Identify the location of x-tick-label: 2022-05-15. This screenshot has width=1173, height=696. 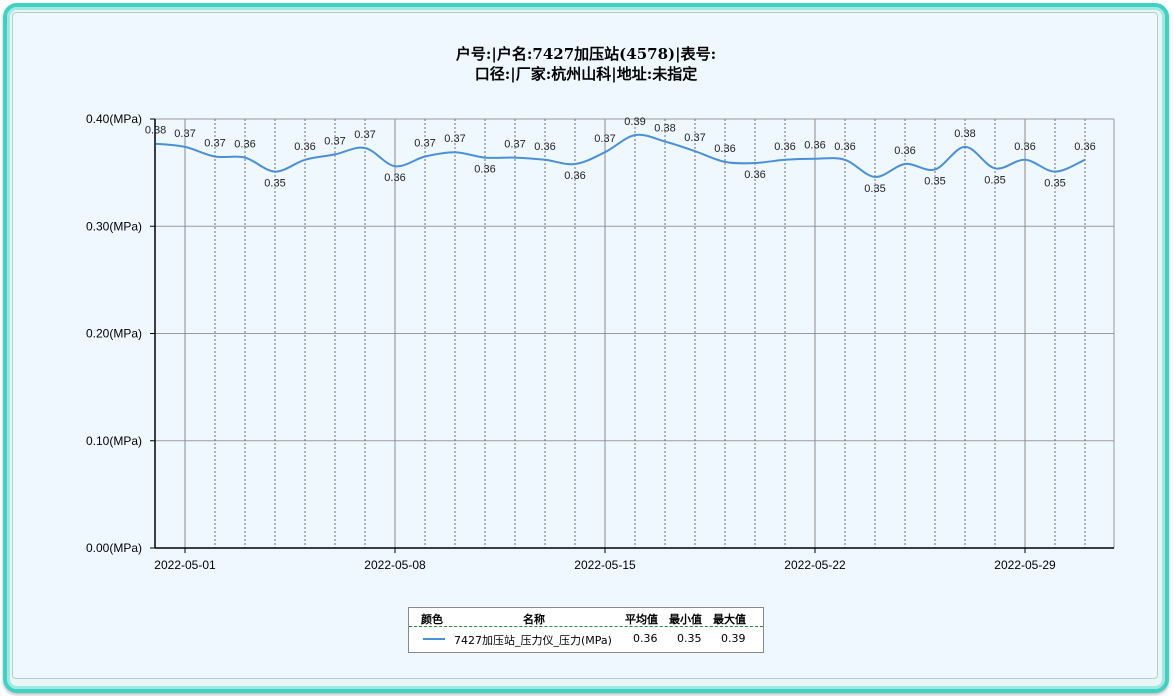
(605, 565).